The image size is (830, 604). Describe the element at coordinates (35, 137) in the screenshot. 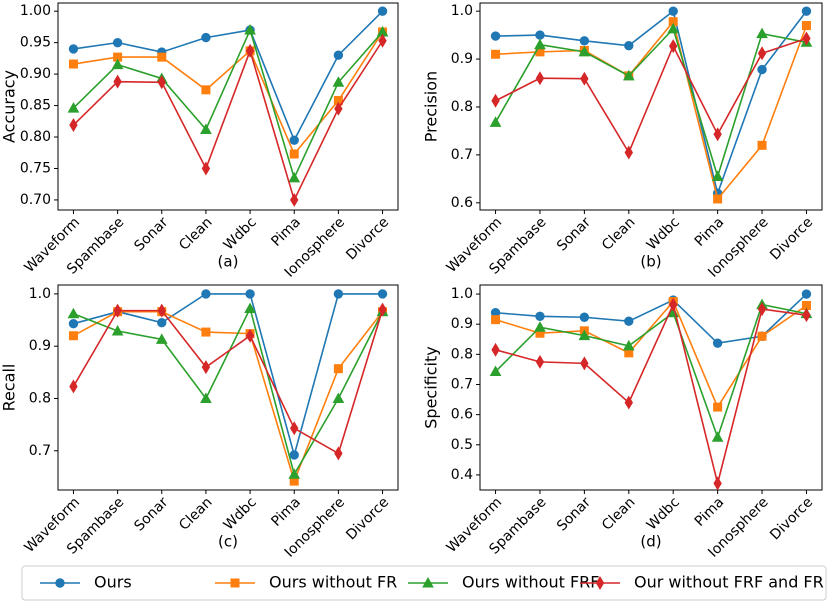

I see `y-tick-label: 0.80` at that location.